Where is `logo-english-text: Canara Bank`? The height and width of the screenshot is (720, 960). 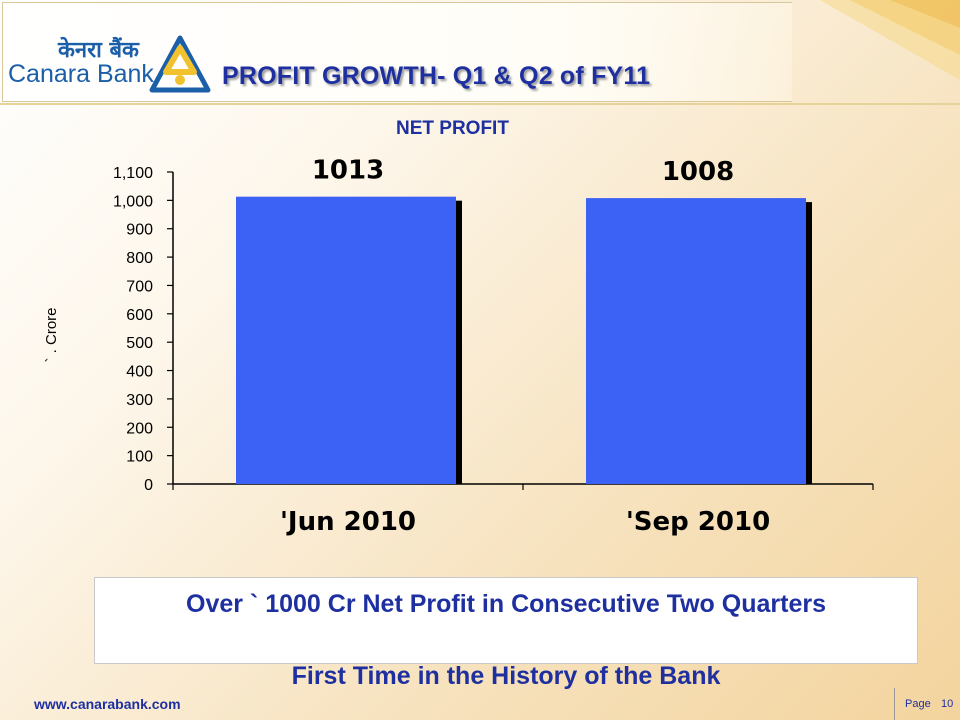
logo-english-text: Canara Bank is located at coordinates (81, 74).